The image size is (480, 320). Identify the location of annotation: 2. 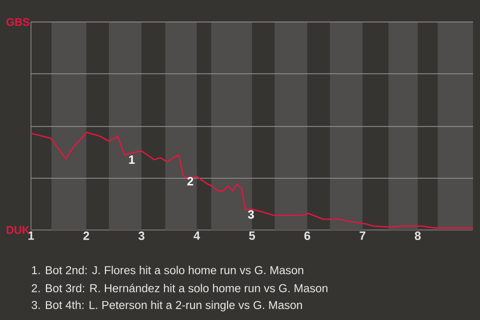
(190, 181).